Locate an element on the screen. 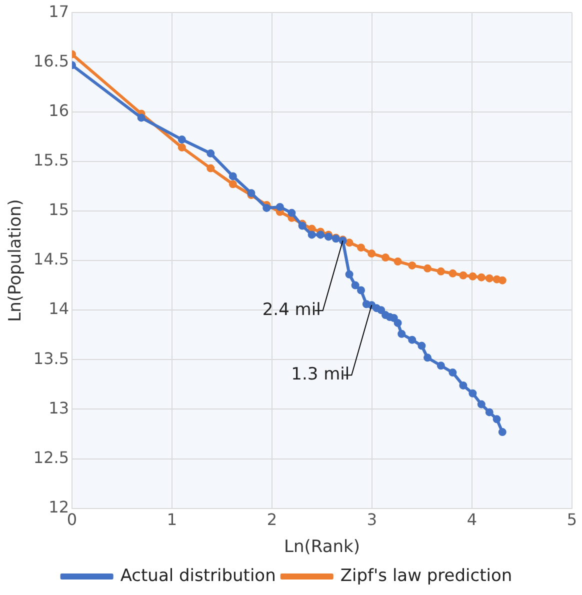 Image resolution: width=582 pixels, height=595 pixels. x-tick-label: 4 is located at coordinates (472, 520).